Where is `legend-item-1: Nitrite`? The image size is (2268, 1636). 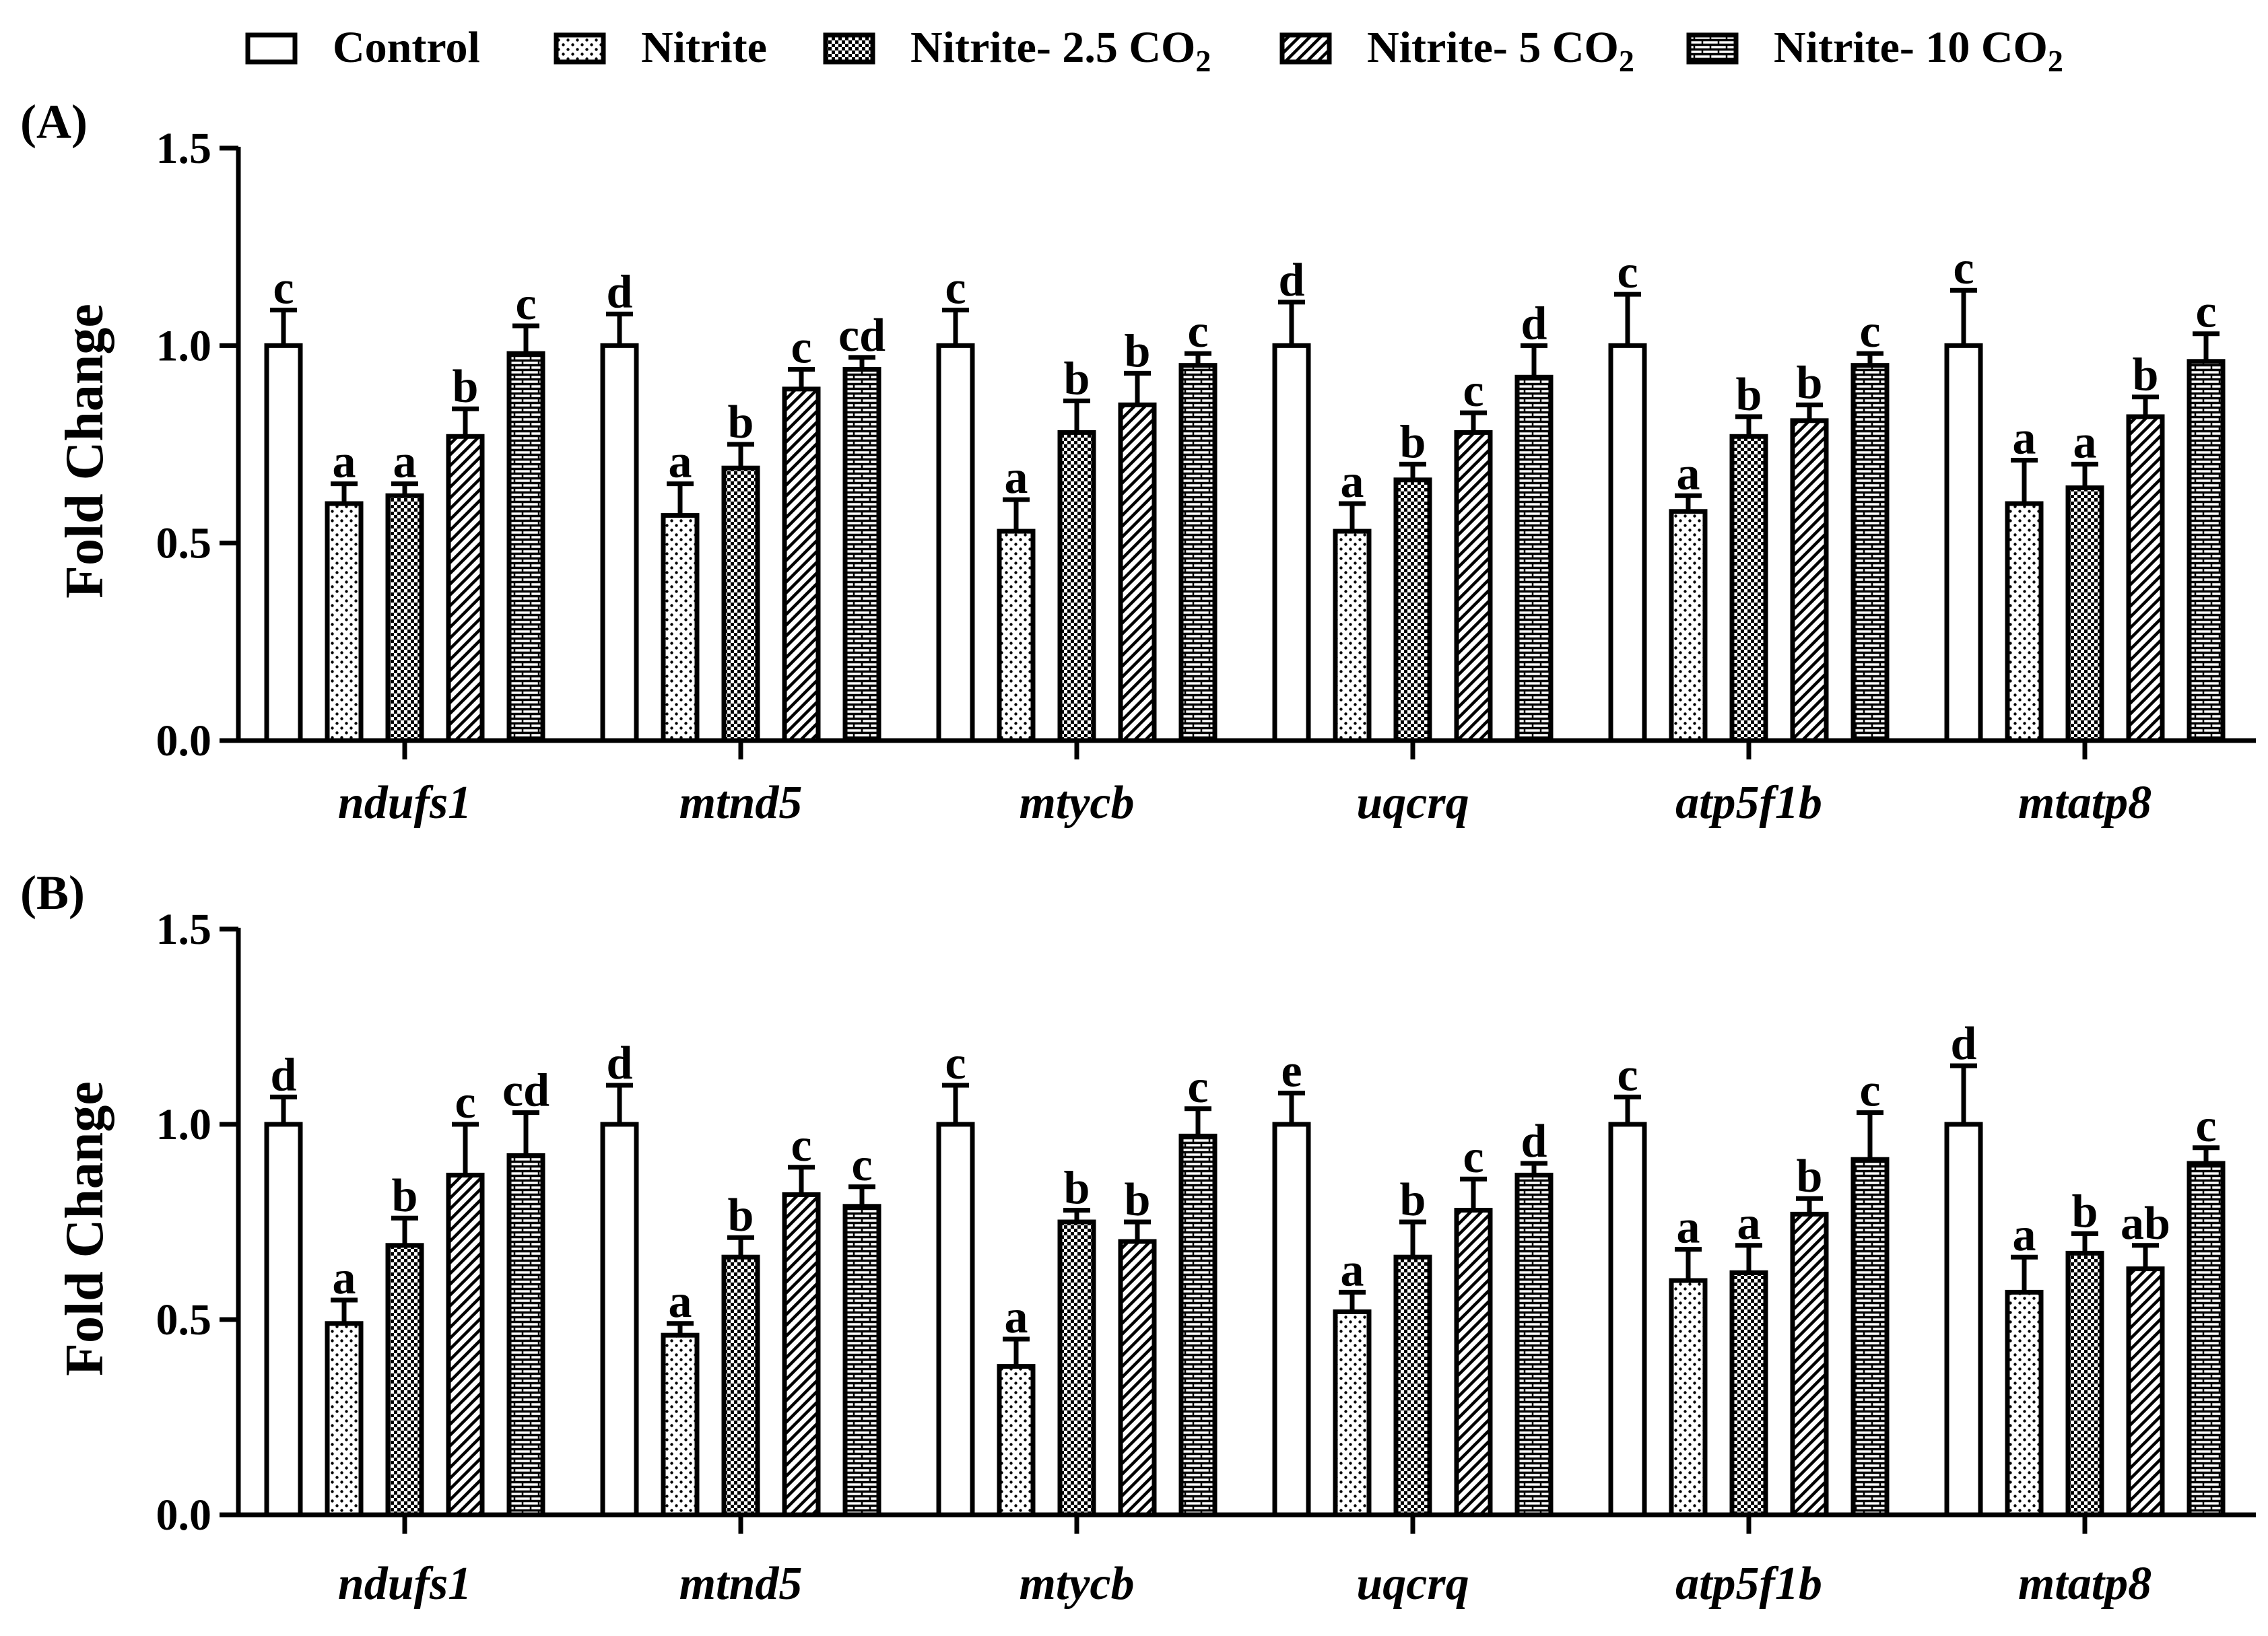 legend-item-1: Nitrite is located at coordinates (660, 47).